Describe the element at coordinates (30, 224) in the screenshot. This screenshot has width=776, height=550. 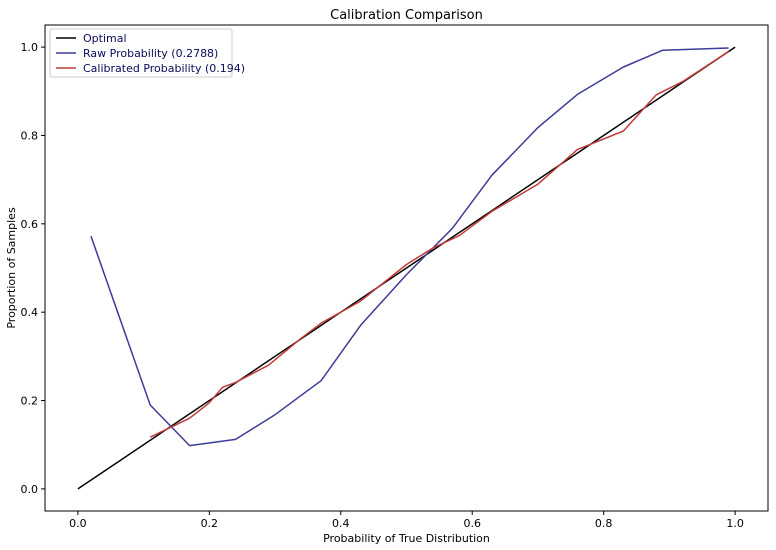
I see `y-tick-label: 0.6` at that location.